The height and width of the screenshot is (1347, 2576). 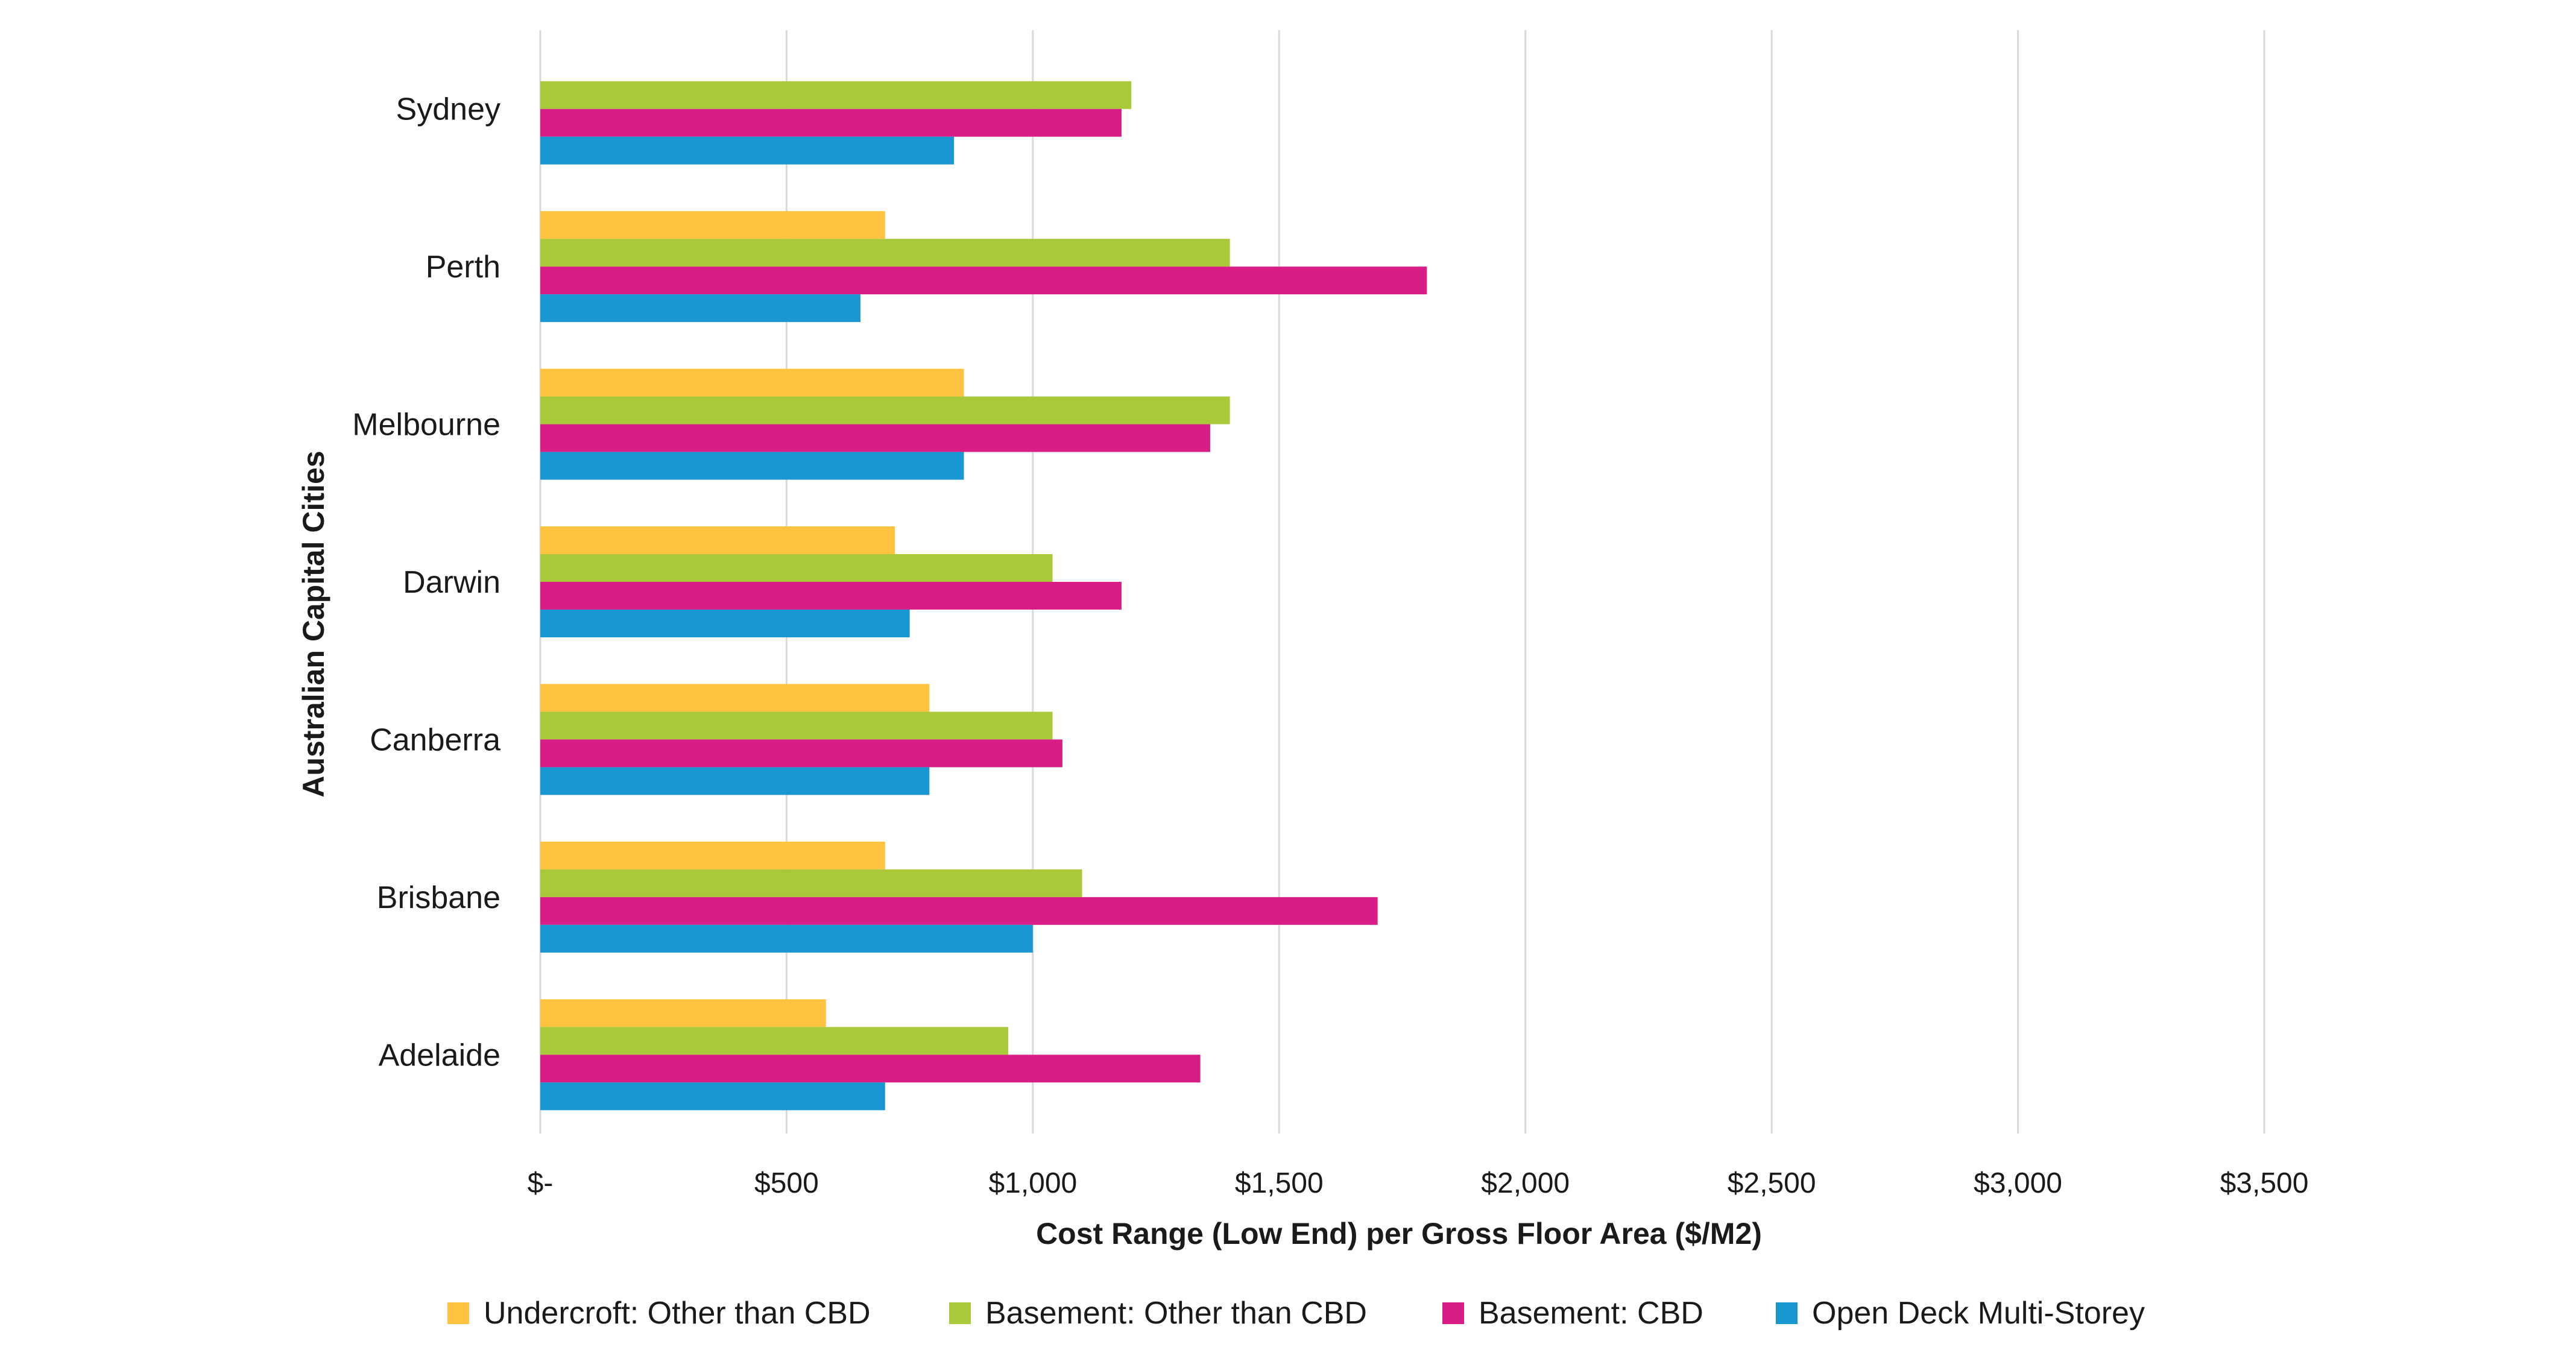 I want to click on x-tick-label-4: $2,000, so click(x=1526, y=1183).